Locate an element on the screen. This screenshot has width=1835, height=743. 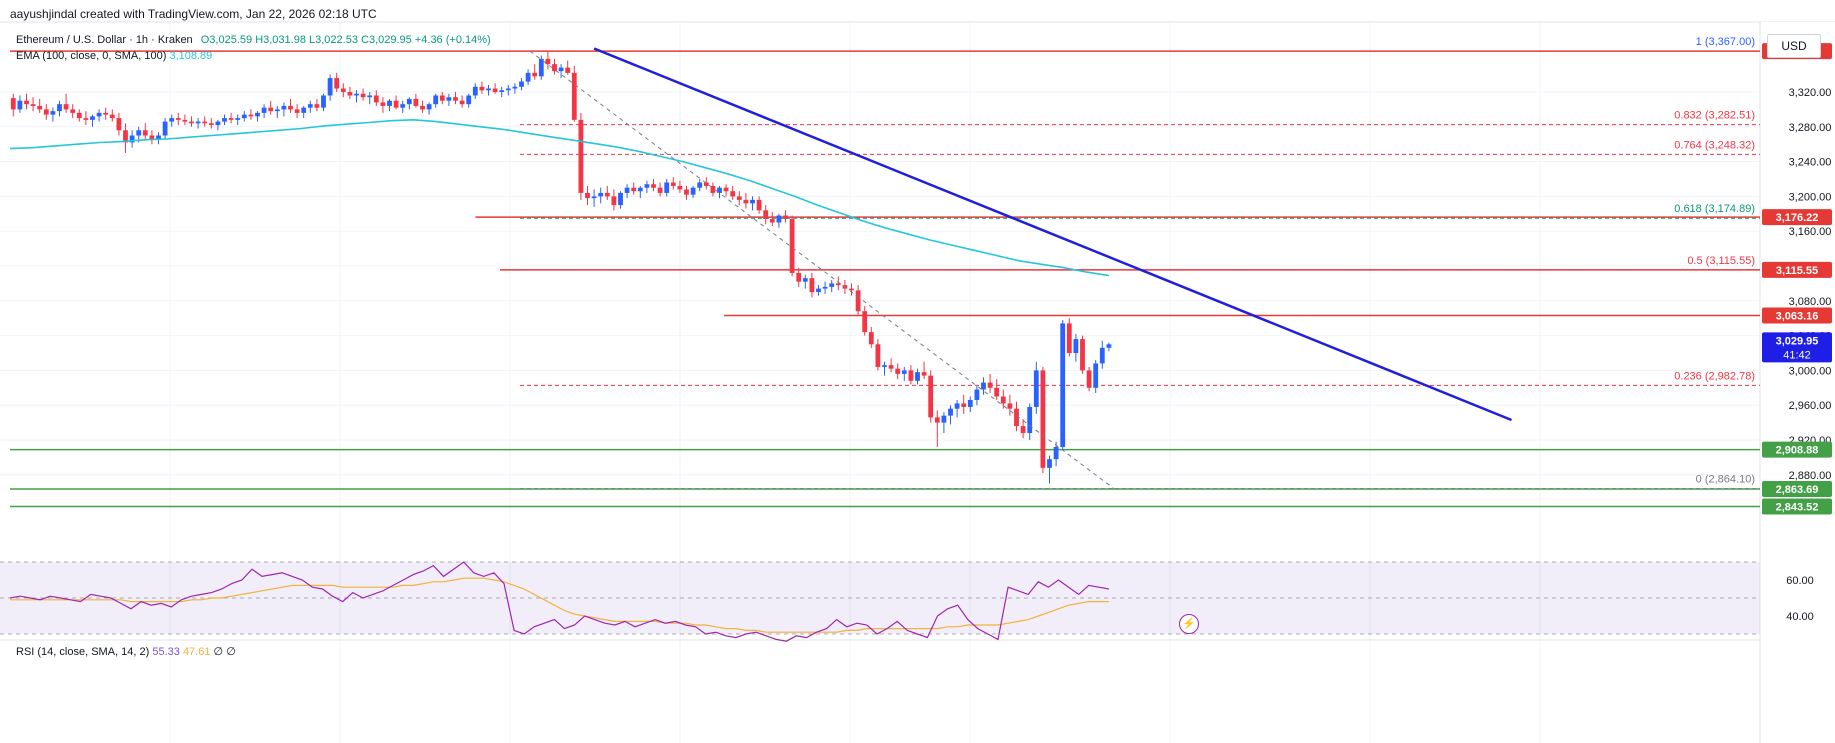
price-tick-label: 2,960.00 is located at coordinates (1810, 406).